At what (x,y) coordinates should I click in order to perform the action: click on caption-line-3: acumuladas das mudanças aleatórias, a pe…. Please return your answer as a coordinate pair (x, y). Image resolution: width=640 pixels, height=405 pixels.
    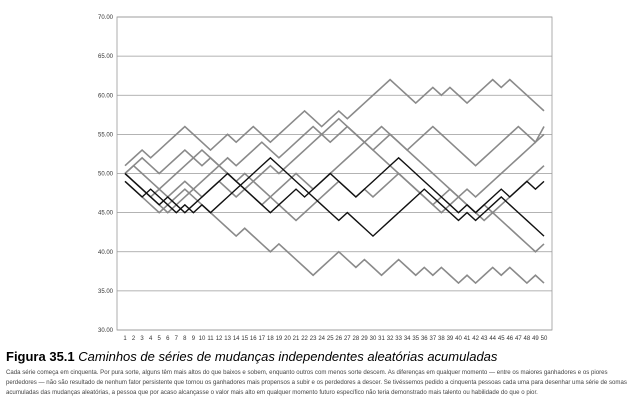
    Looking at the image, I should click on (272, 392).